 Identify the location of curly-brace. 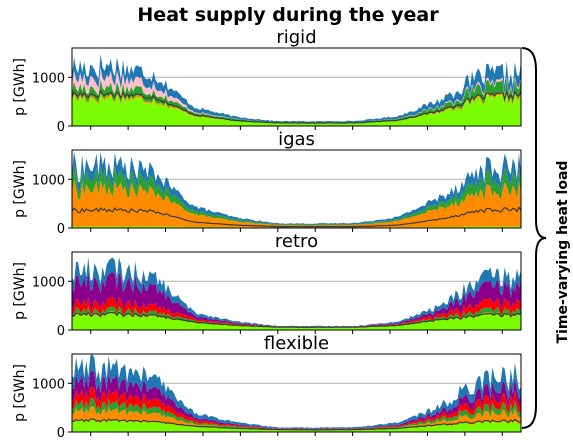
(534, 238).